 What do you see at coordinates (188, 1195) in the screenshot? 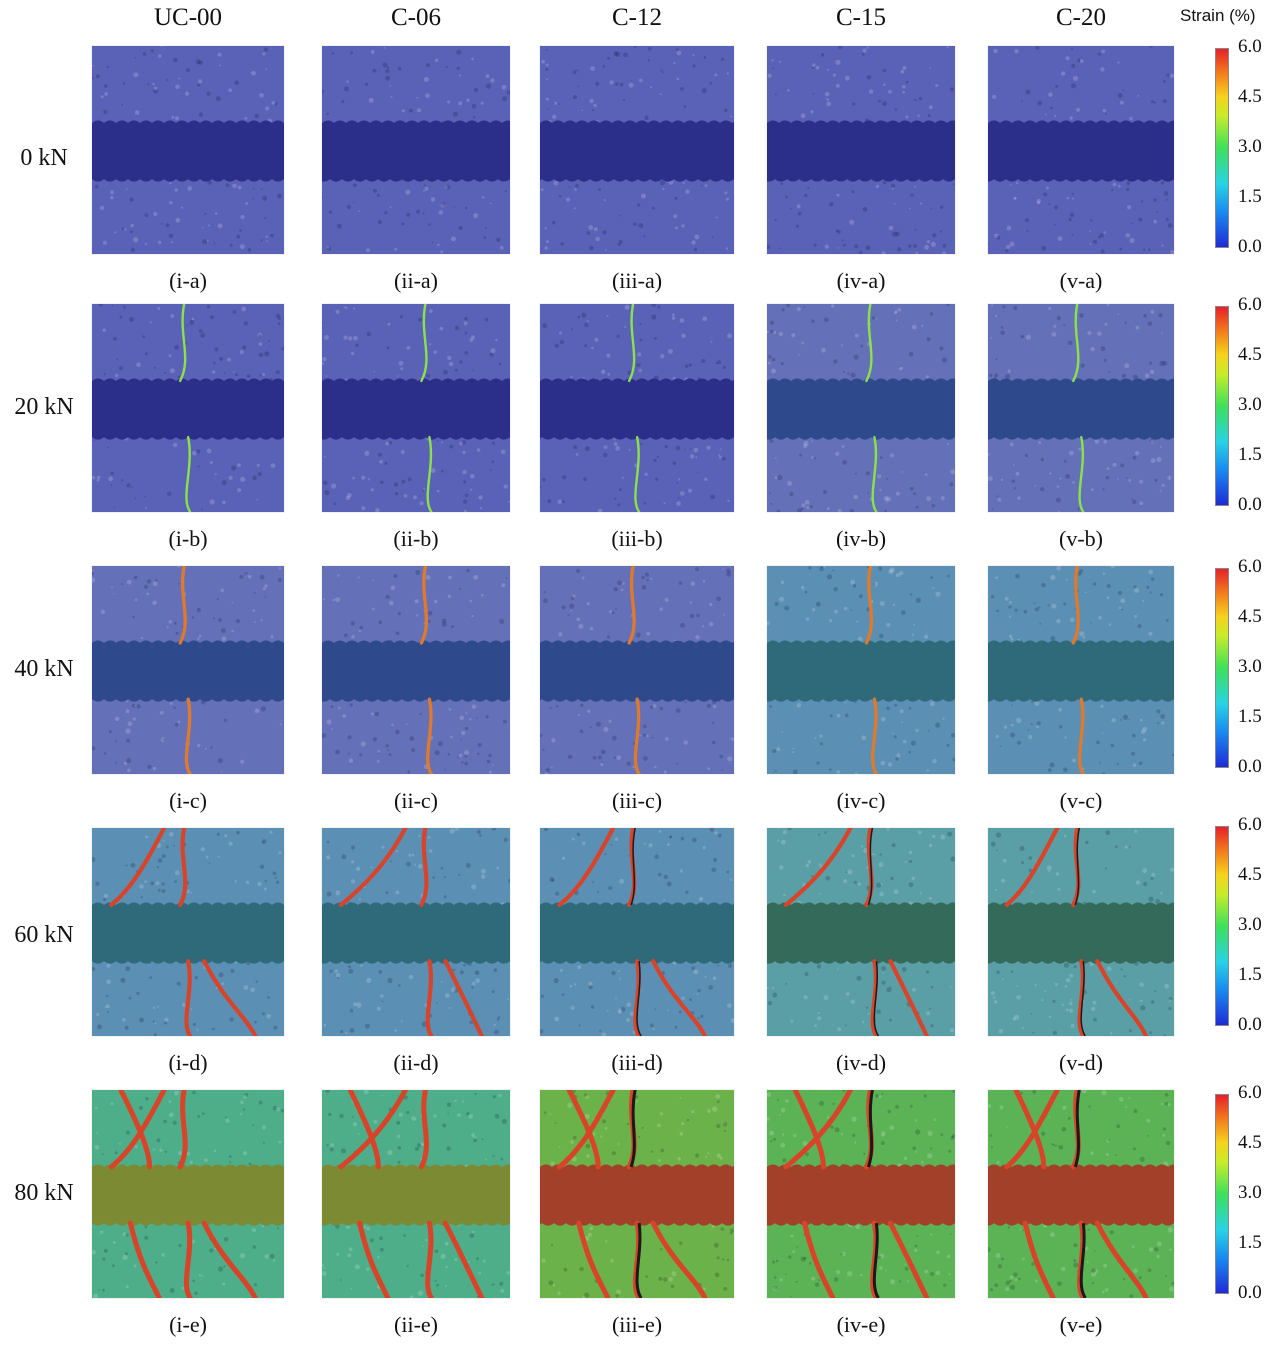
I see `mortar-joint` at bounding box center [188, 1195].